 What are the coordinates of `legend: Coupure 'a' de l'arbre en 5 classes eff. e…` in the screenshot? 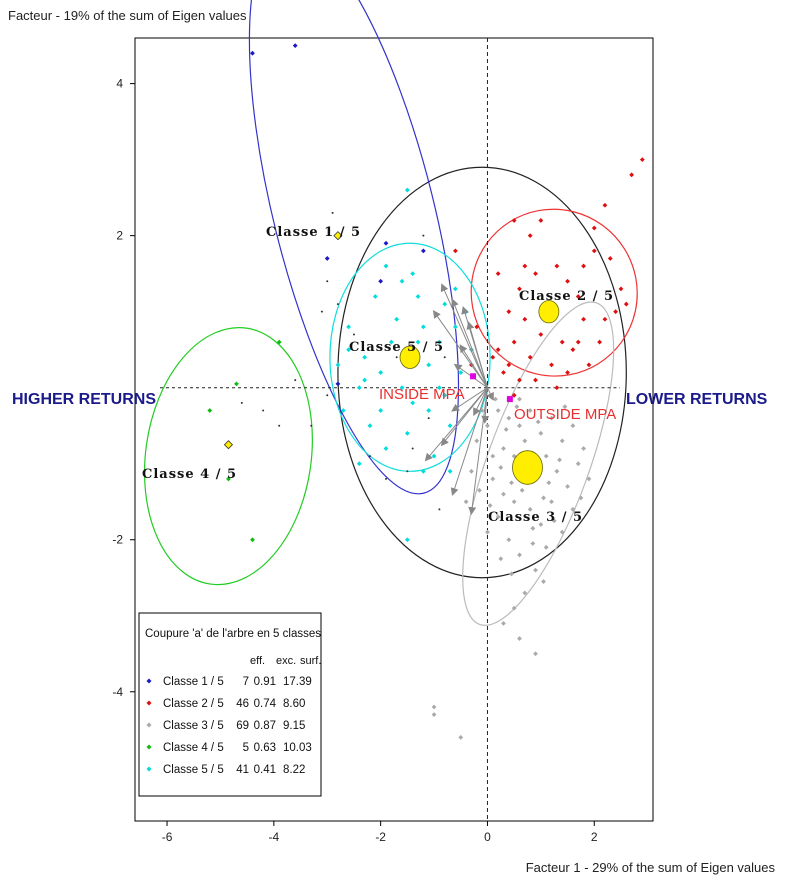 It's located at (230, 704).